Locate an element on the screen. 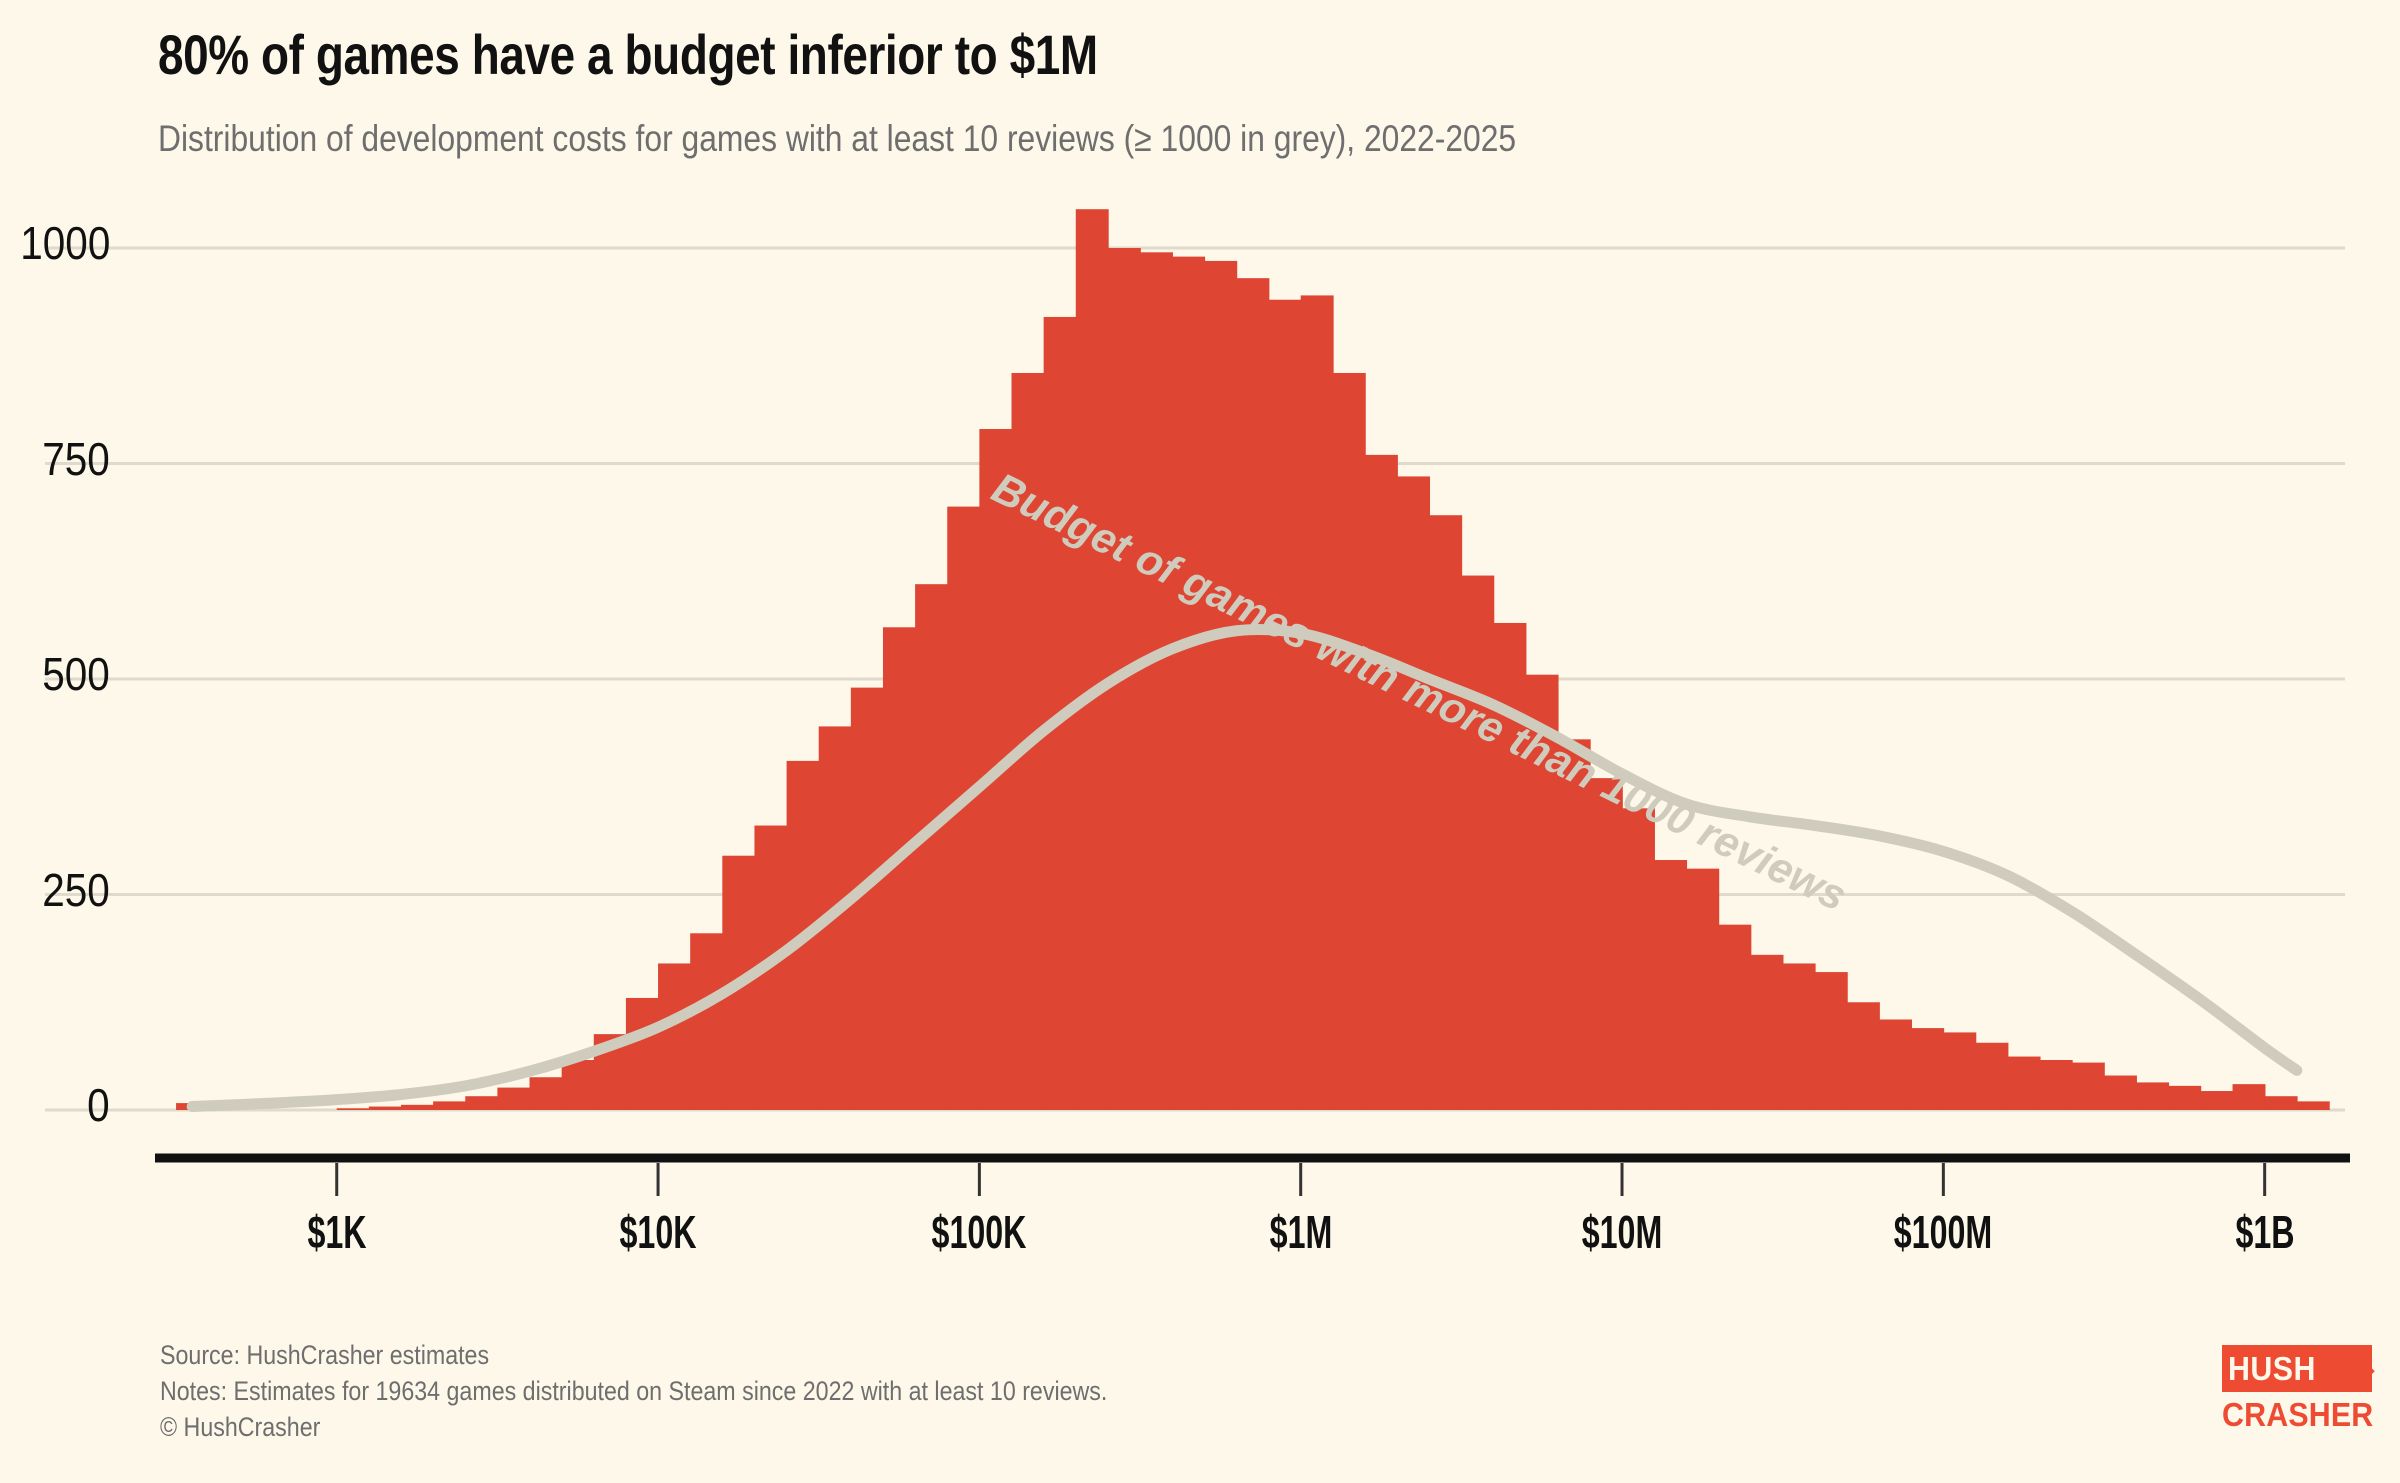 Image resolution: width=2400 pixels, height=1483 pixels. logo-top-block: HUSH is located at coordinates (2298, 1368).